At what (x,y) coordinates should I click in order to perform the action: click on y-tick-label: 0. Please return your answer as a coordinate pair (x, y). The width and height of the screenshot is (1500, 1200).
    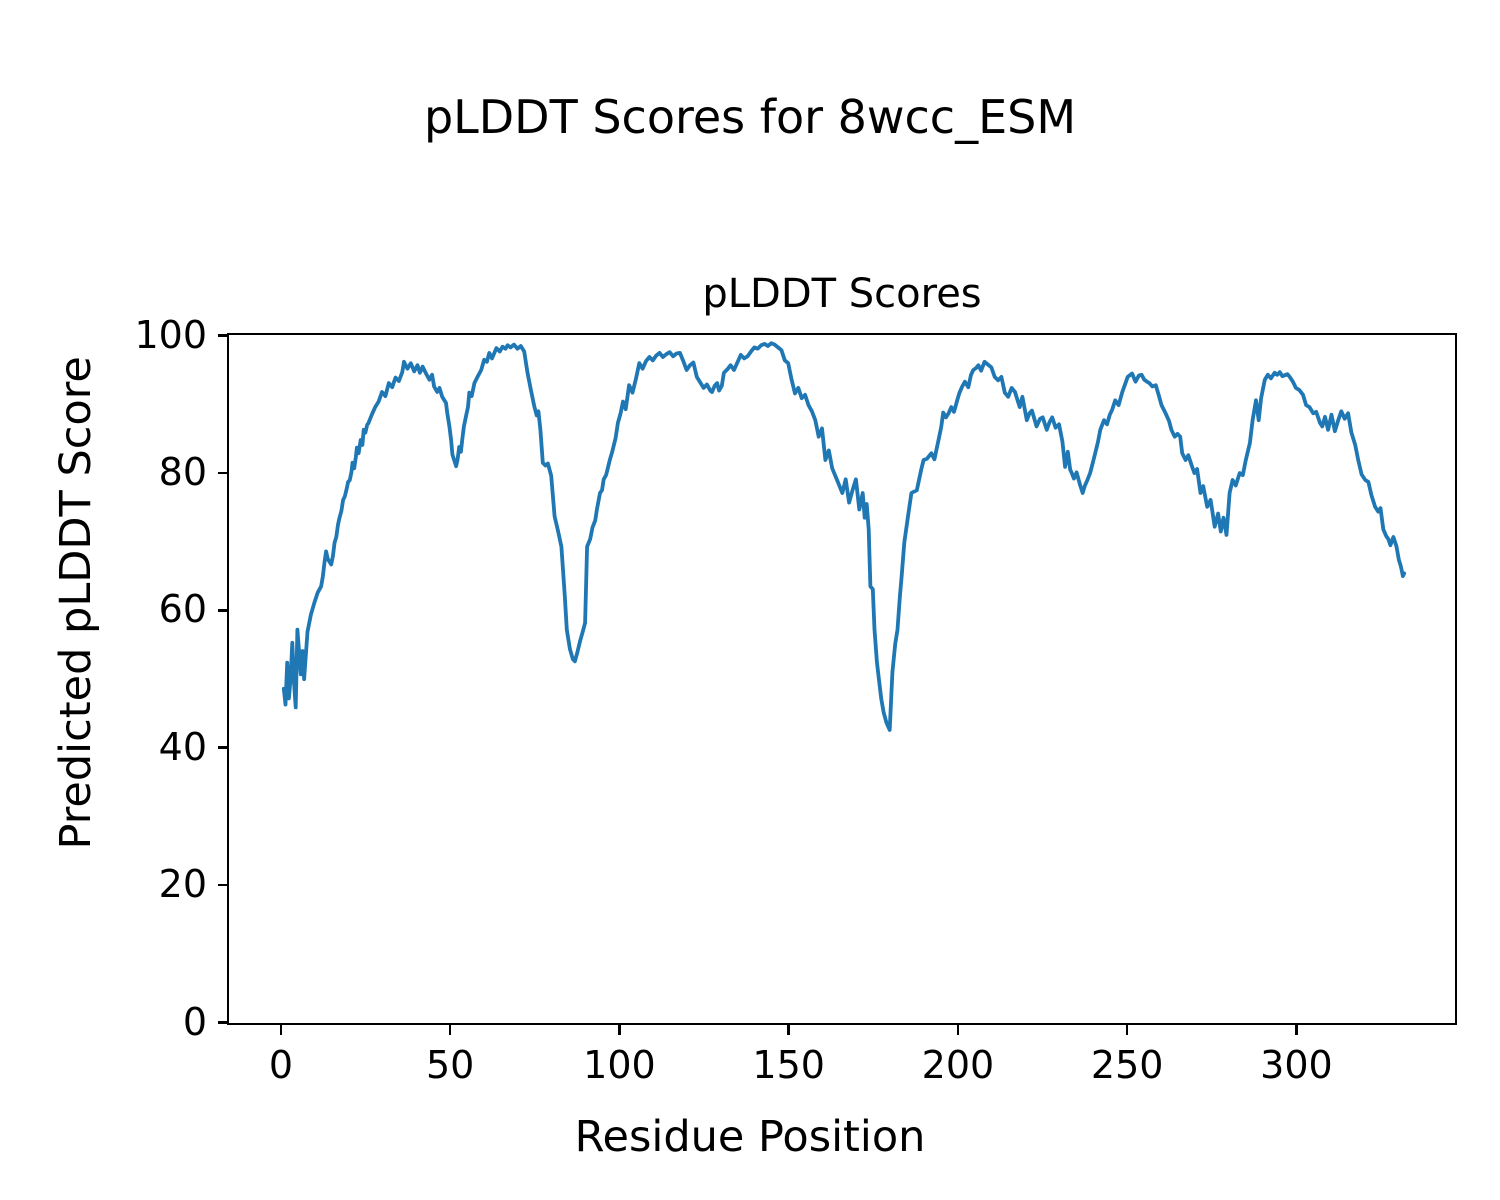
    Looking at the image, I should click on (194, 1021).